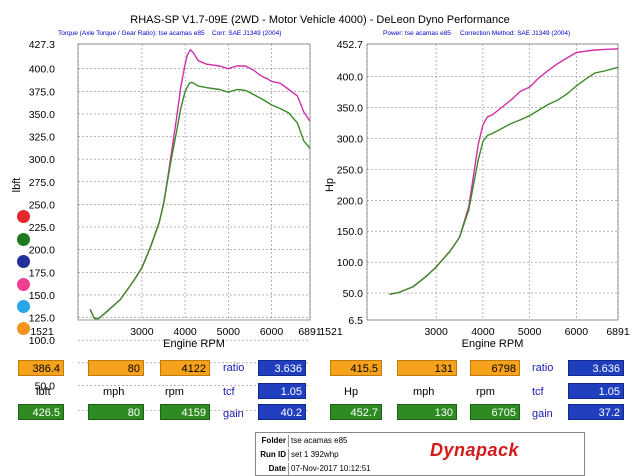 The image size is (640, 476). What do you see at coordinates (350, 139) in the screenshot?
I see `power-ytick-3: 300.0` at bounding box center [350, 139].